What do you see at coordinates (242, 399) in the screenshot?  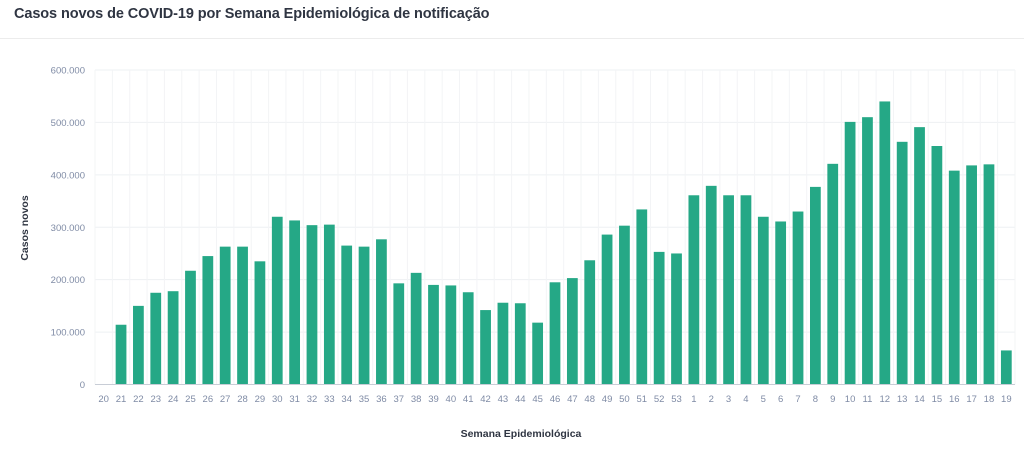 I see `x-tick-label: 28` at bounding box center [242, 399].